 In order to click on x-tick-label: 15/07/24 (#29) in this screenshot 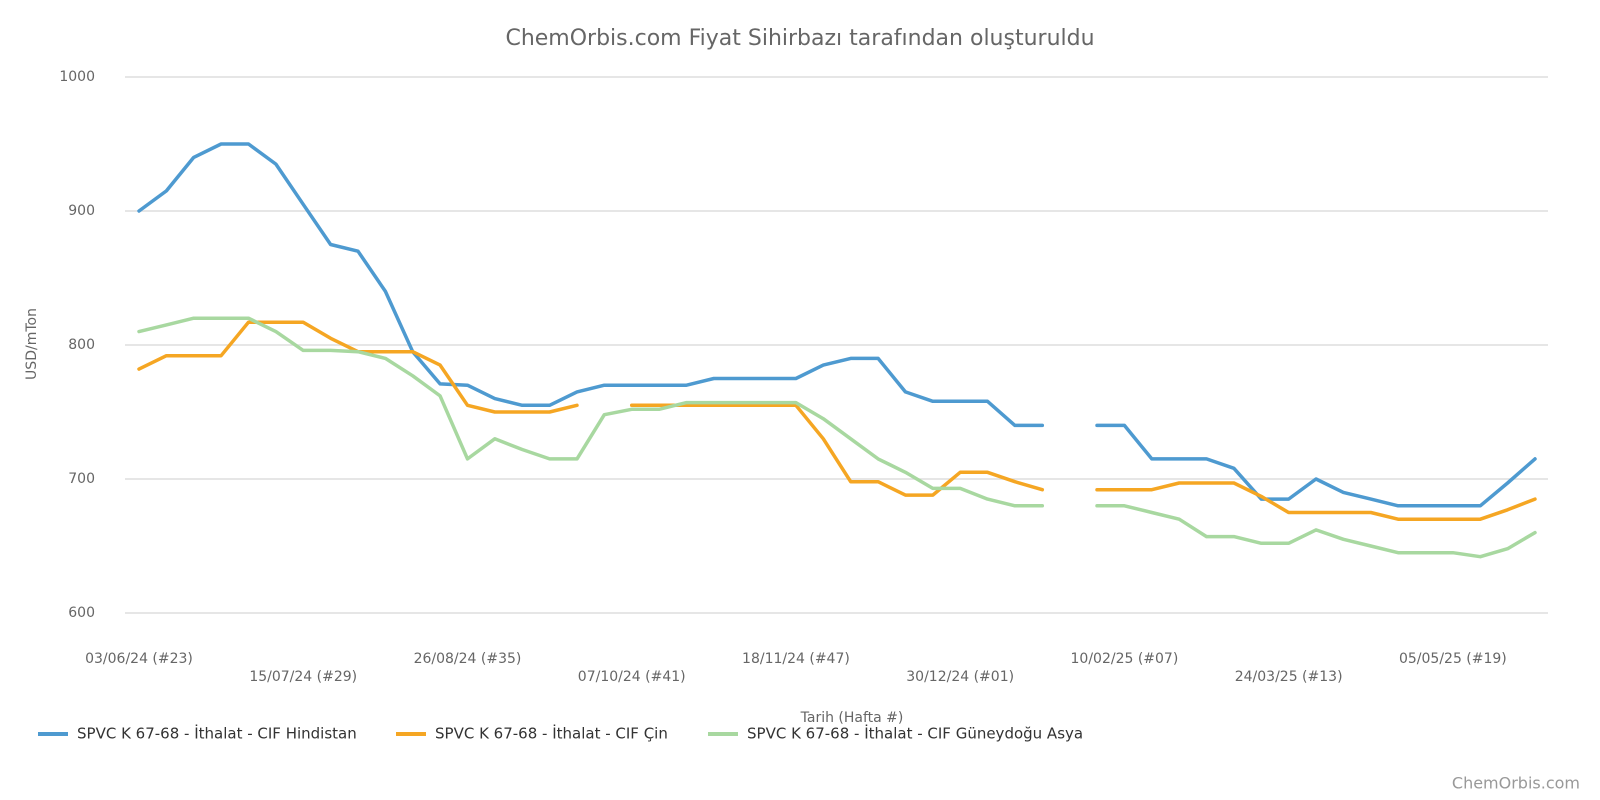, I will do `click(303, 677)`.